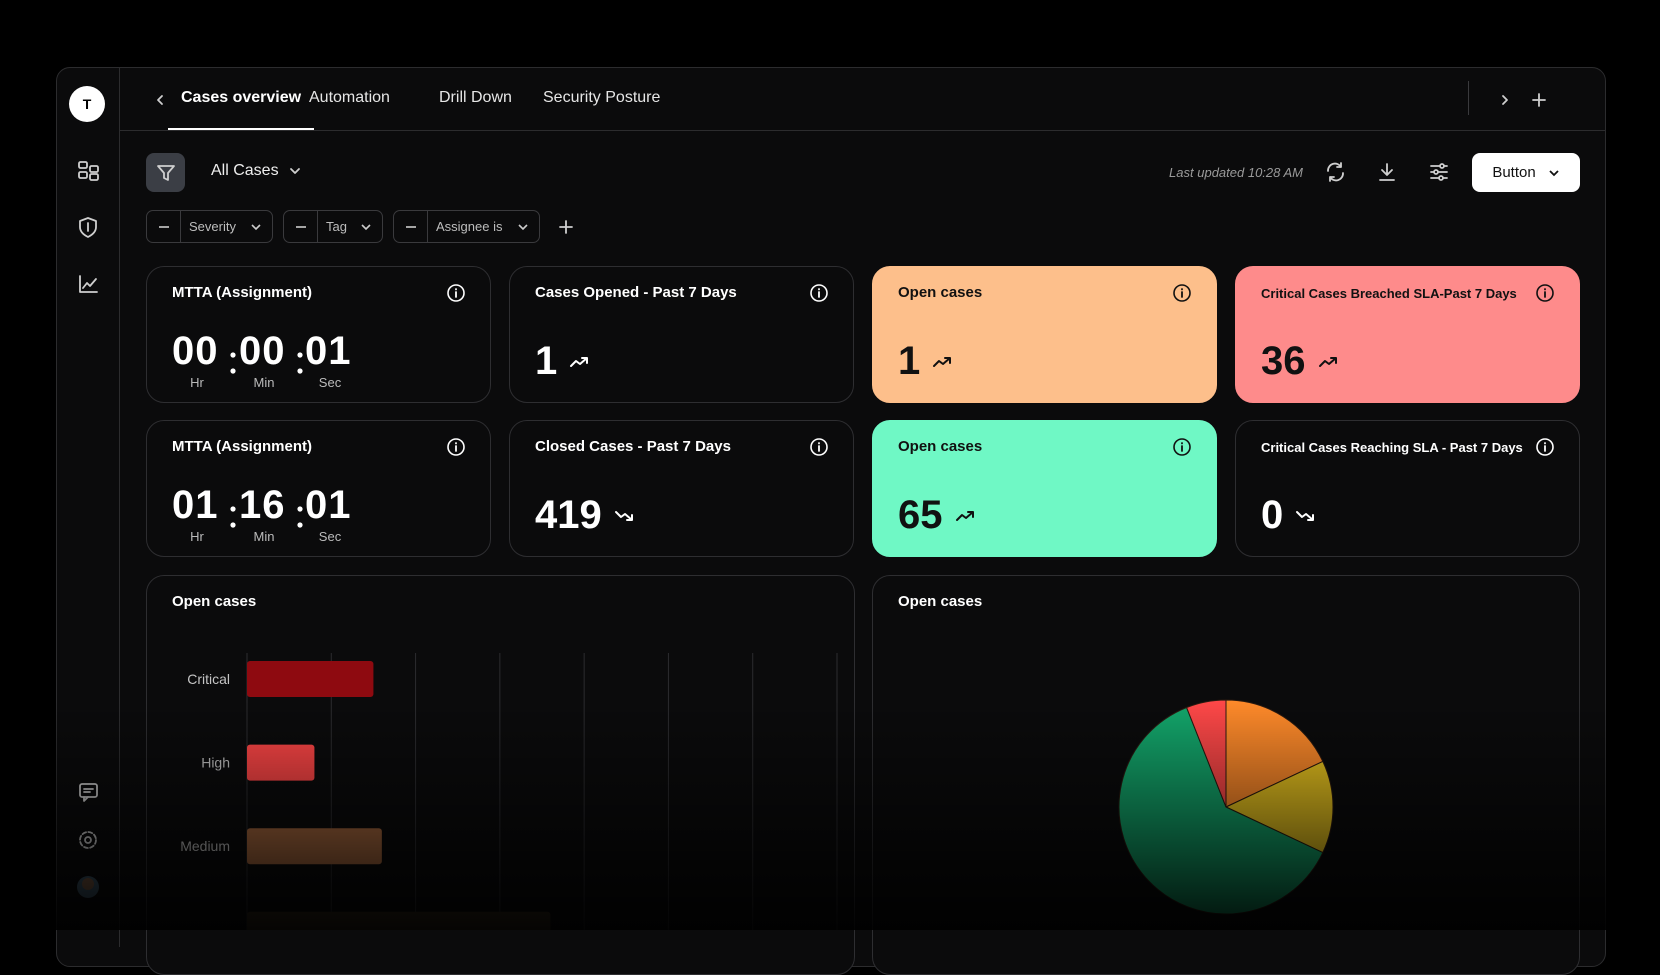 The width and height of the screenshot is (1660, 975). Describe the element at coordinates (1299, 361) in the screenshot. I see `stat-value: 36` at that location.